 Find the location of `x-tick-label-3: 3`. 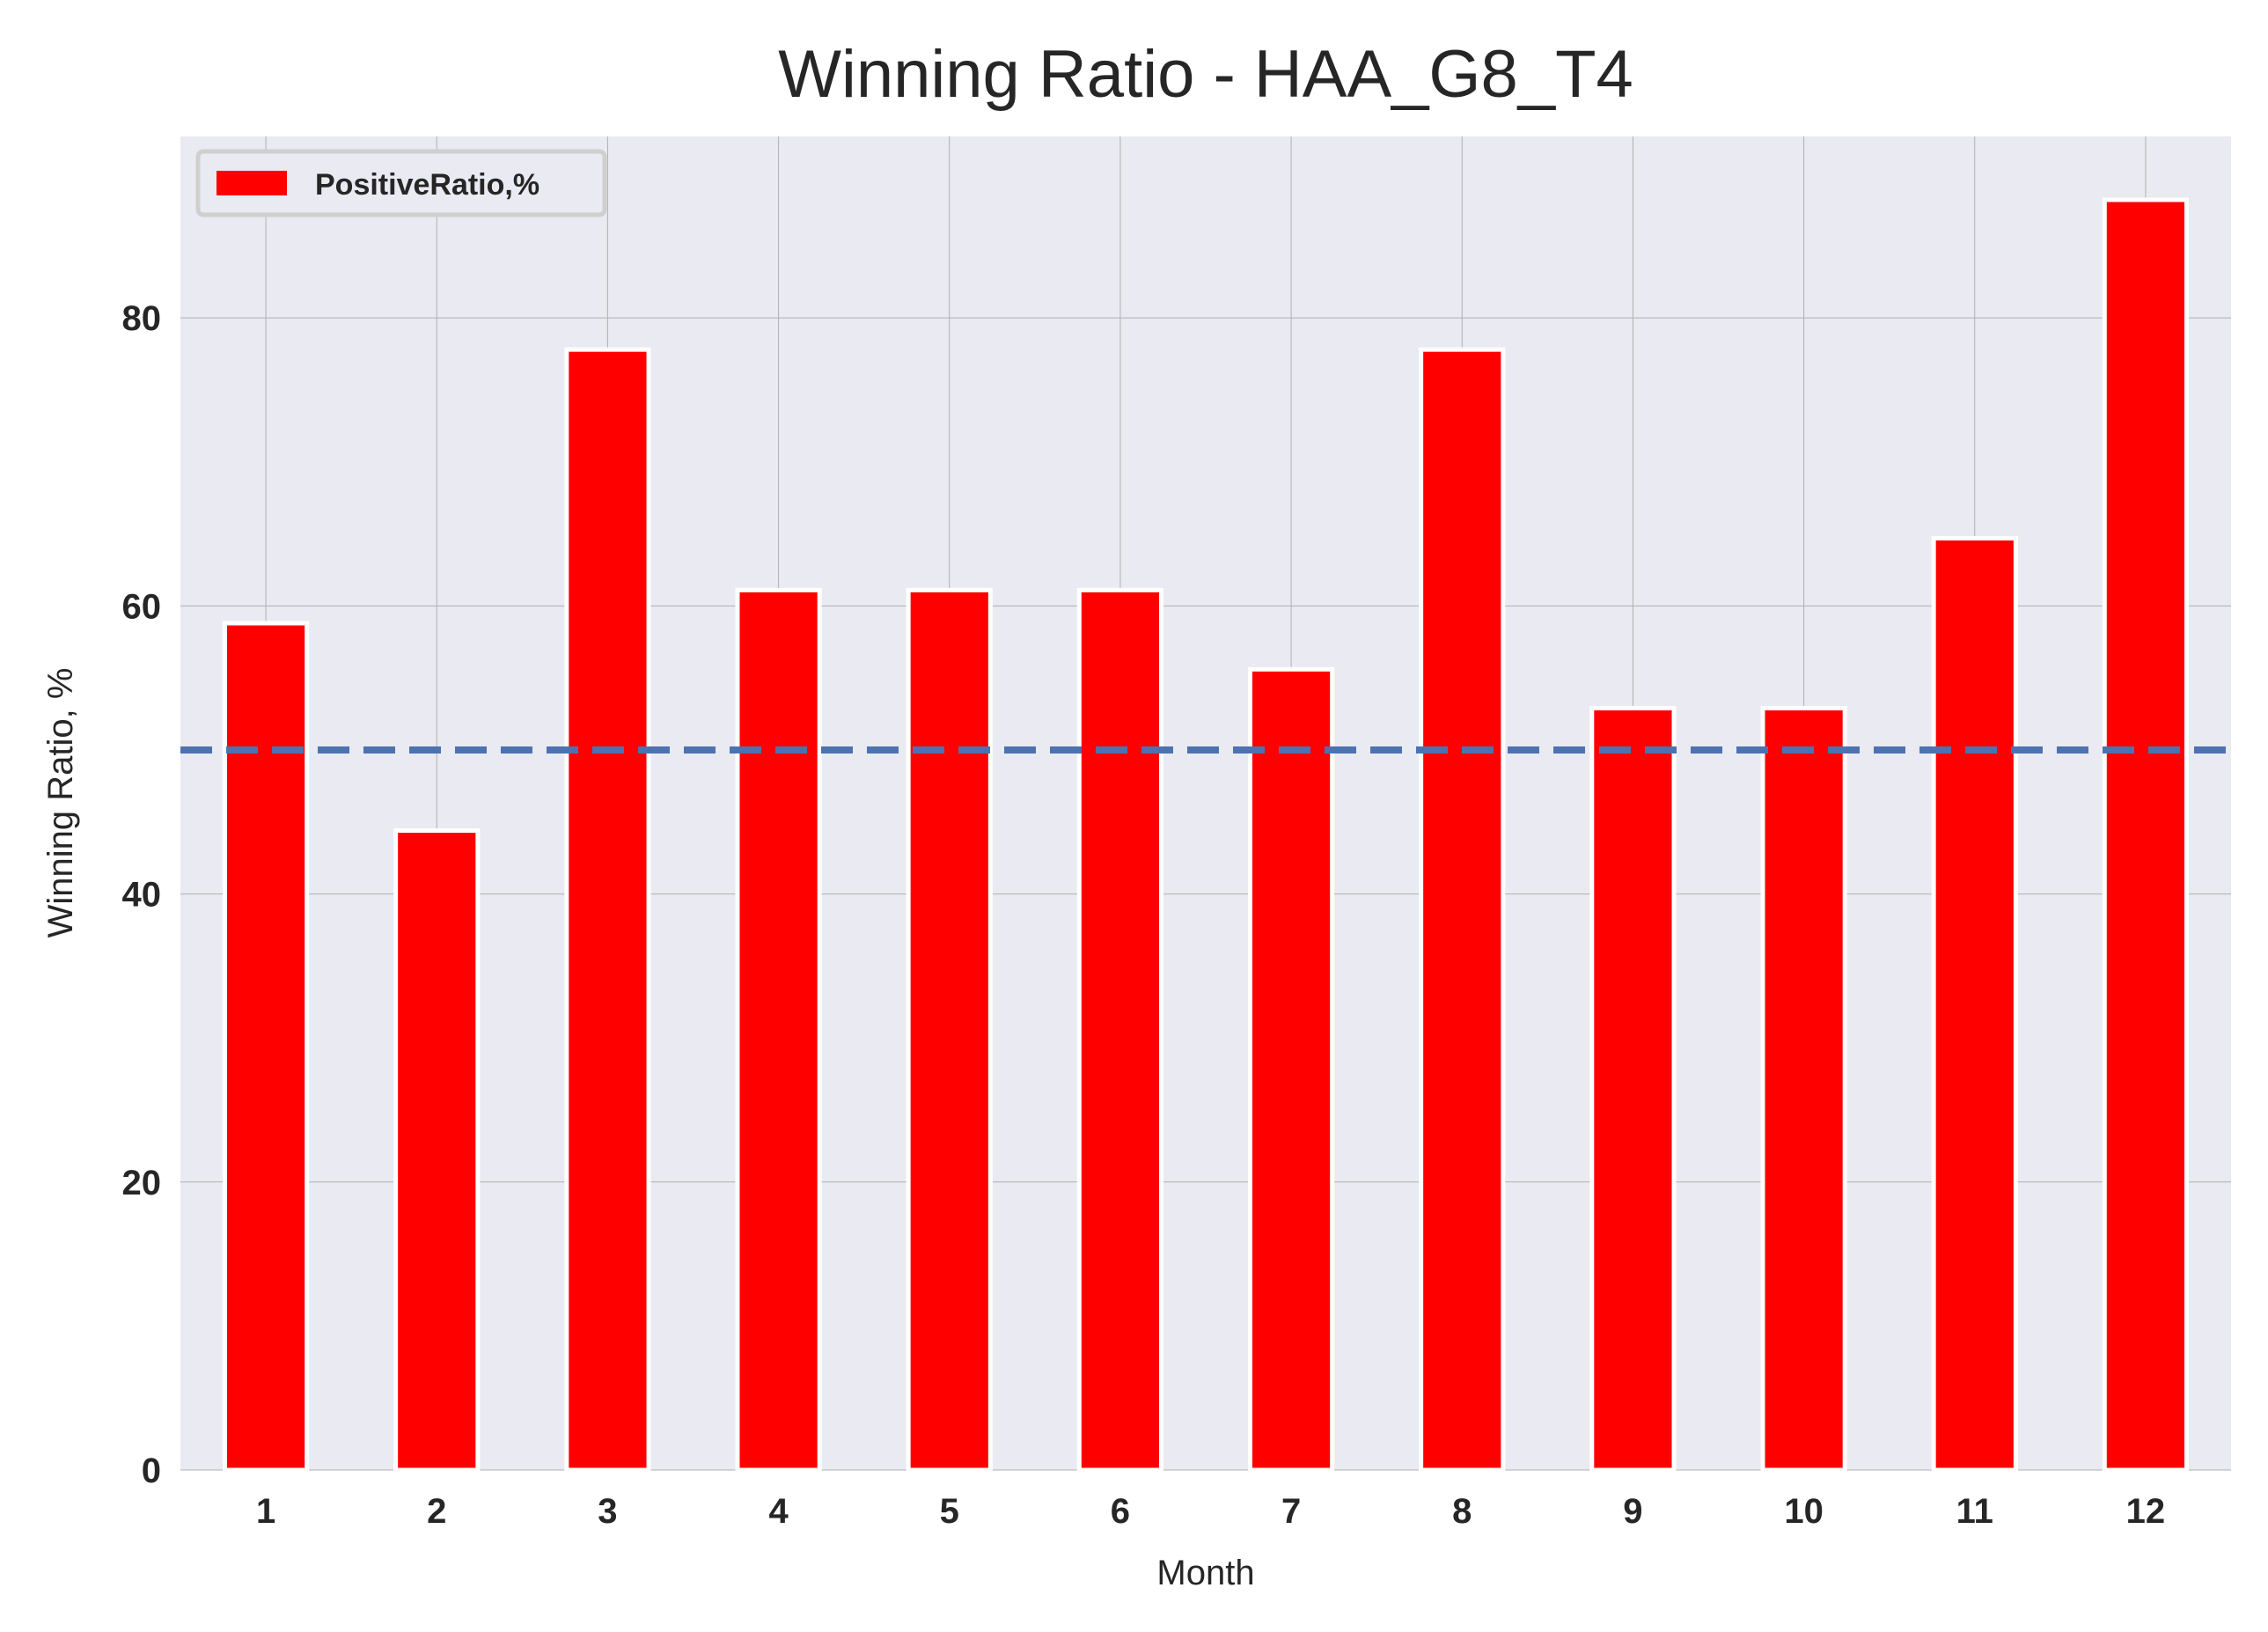

x-tick-label-3: 3 is located at coordinates (607, 1511).